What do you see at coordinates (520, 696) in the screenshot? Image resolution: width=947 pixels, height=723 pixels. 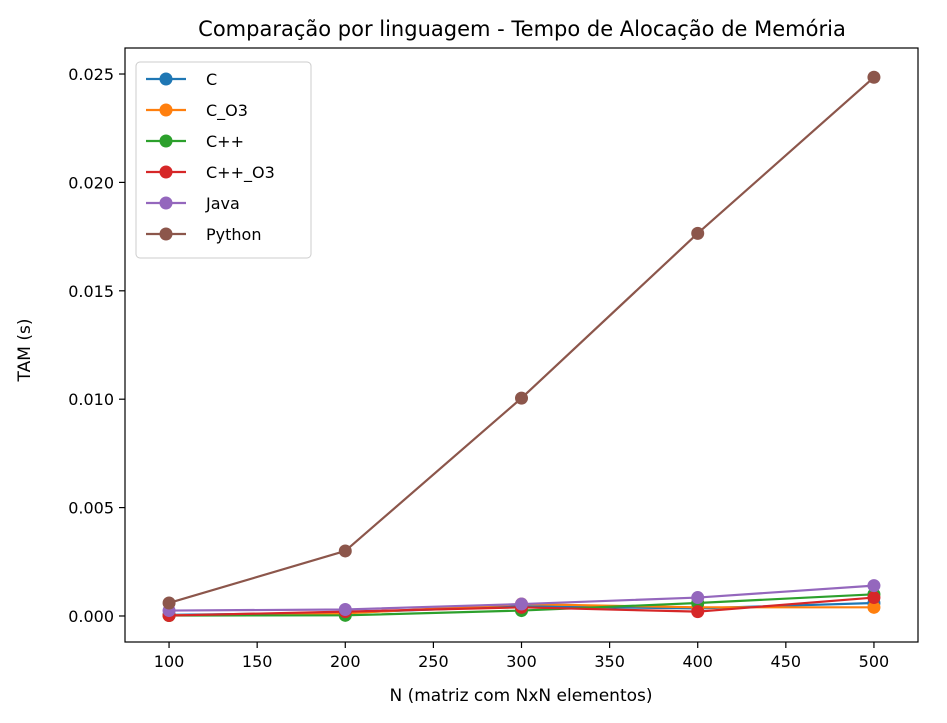 I see `x-axis-label: N (matriz com NxN elementos)` at bounding box center [520, 696].